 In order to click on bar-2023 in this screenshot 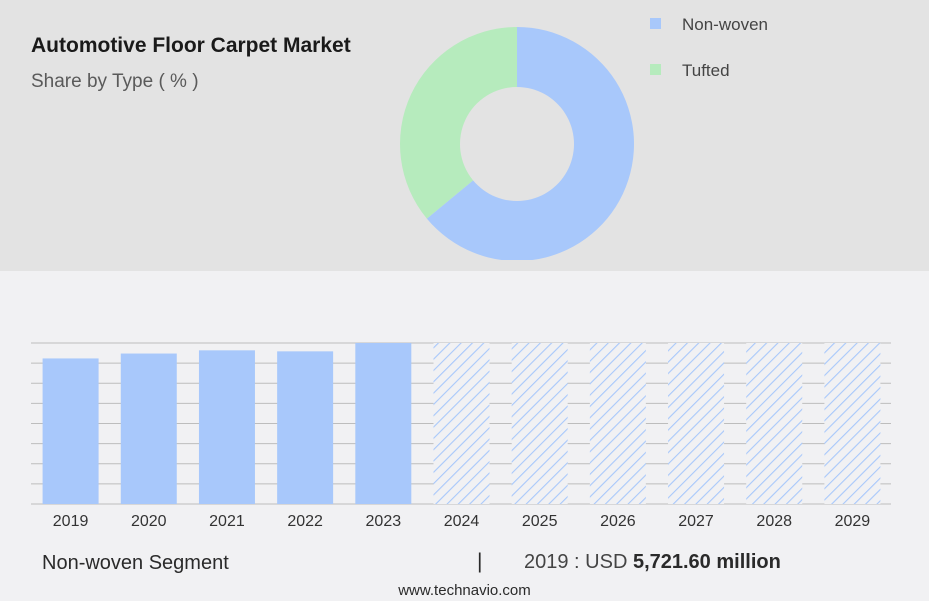, I will do `click(383, 423)`.